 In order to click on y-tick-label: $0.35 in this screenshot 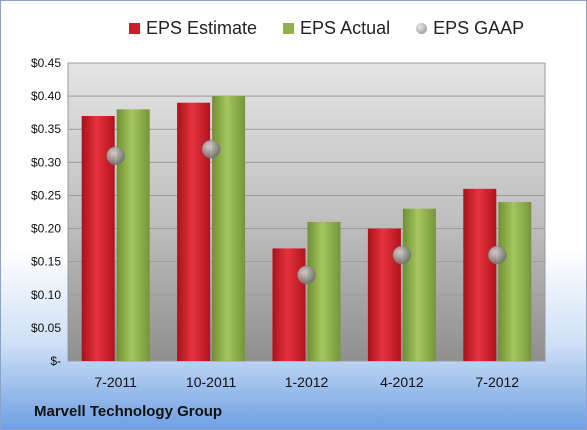, I will do `click(46, 129)`.